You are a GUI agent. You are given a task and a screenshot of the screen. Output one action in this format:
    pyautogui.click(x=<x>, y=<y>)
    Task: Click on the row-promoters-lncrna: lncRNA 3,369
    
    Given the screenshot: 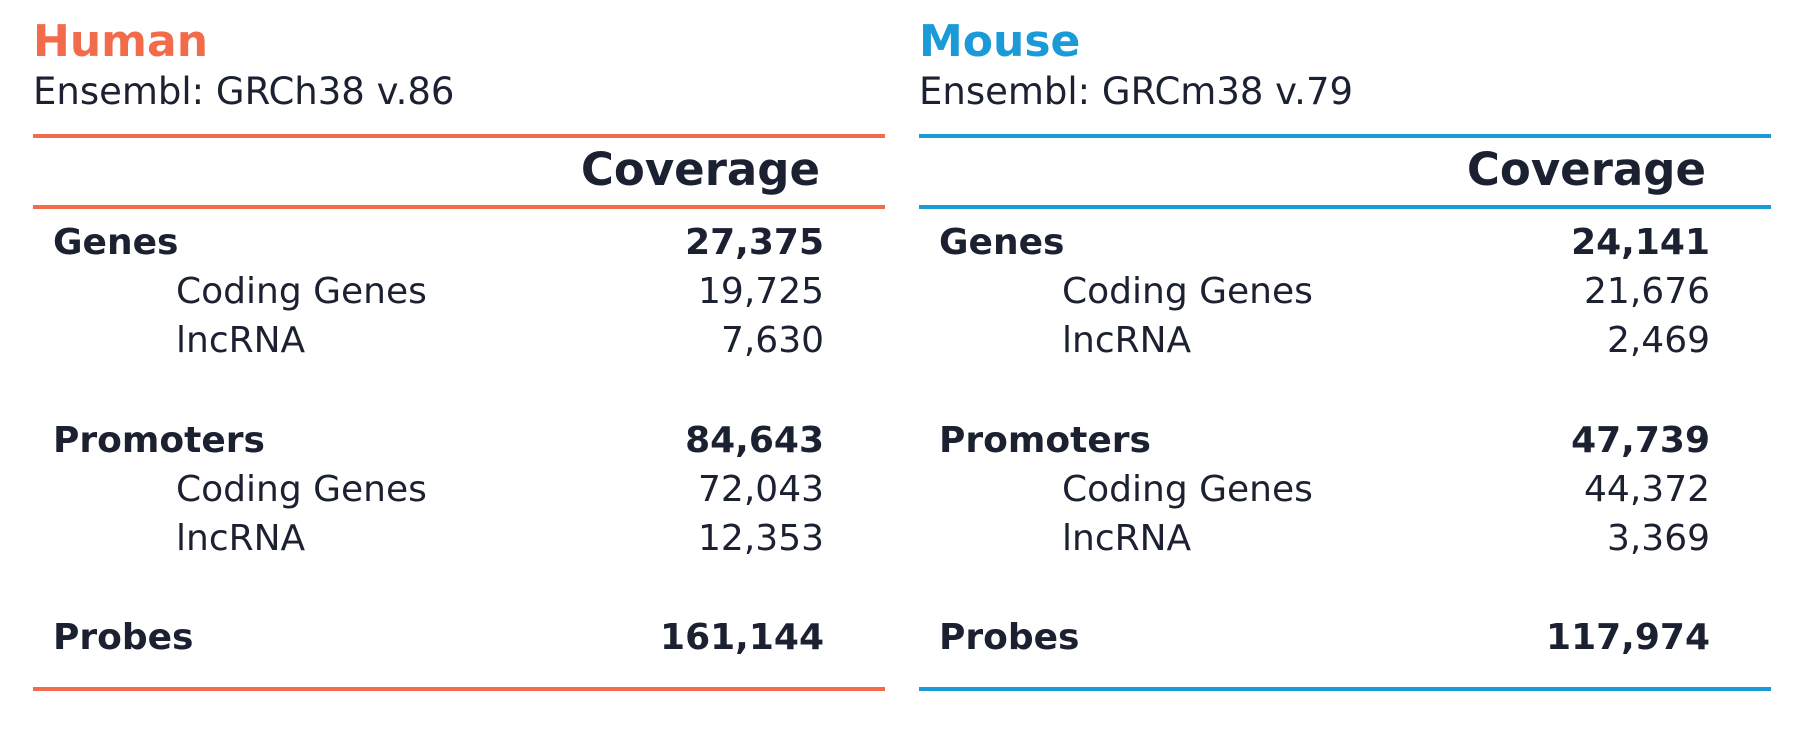 What is the action you would take?
    pyautogui.click(x=1324, y=539)
    